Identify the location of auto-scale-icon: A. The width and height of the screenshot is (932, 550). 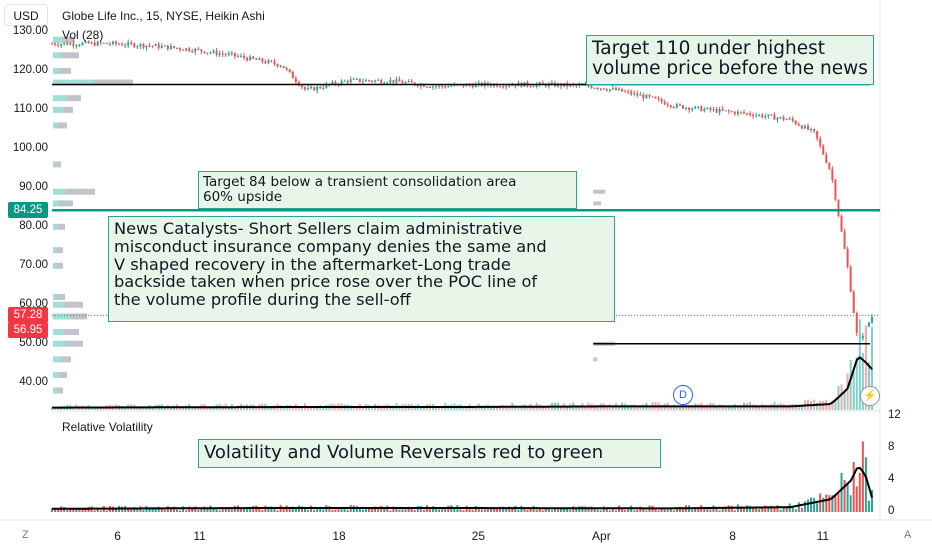
(908, 535).